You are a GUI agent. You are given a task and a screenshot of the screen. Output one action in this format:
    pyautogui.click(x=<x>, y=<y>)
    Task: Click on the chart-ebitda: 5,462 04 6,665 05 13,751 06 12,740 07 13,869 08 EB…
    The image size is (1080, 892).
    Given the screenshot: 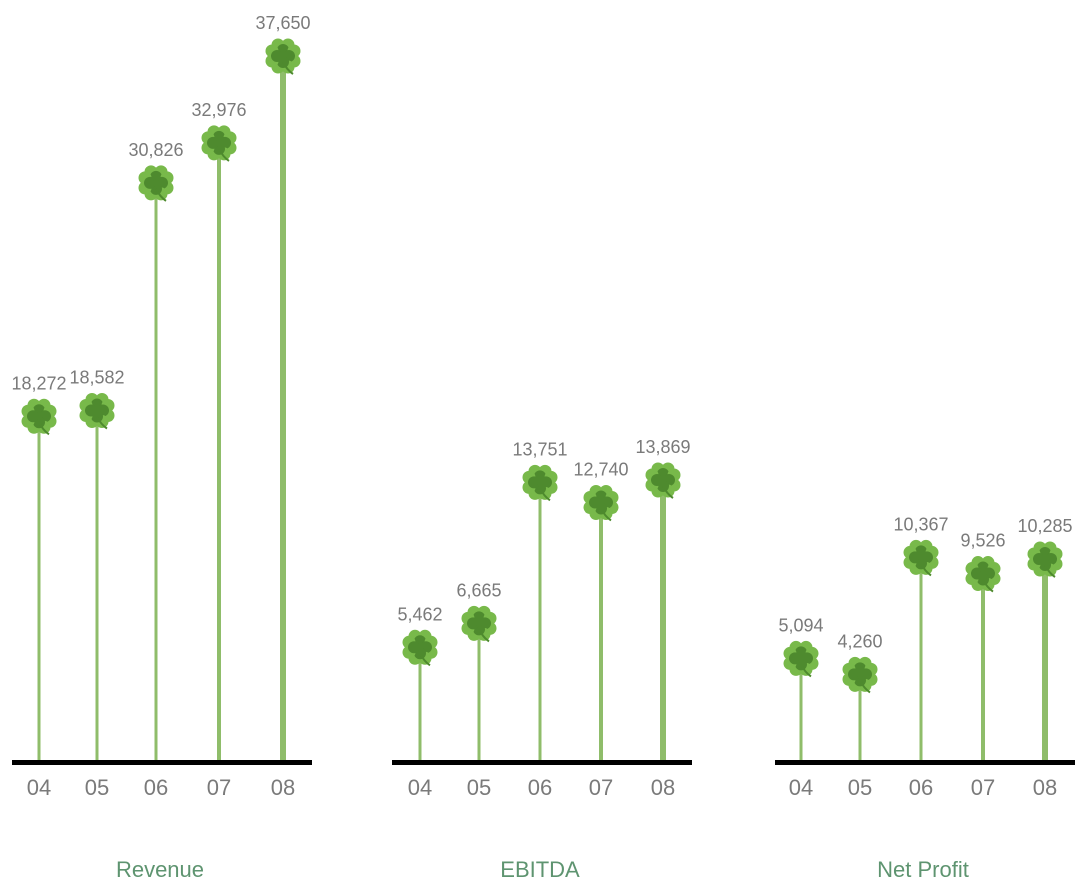 What is the action you would take?
    pyautogui.click(x=542, y=659)
    